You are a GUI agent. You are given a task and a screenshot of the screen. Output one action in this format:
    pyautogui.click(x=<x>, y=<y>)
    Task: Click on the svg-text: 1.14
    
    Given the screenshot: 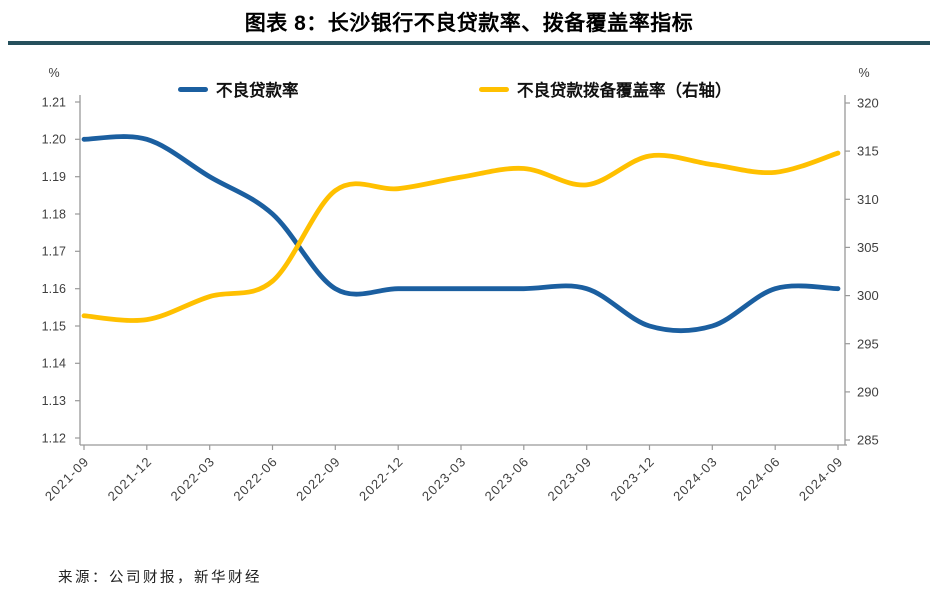 What is the action you would take?
    pyautogui.click(x=54, y=364)
    